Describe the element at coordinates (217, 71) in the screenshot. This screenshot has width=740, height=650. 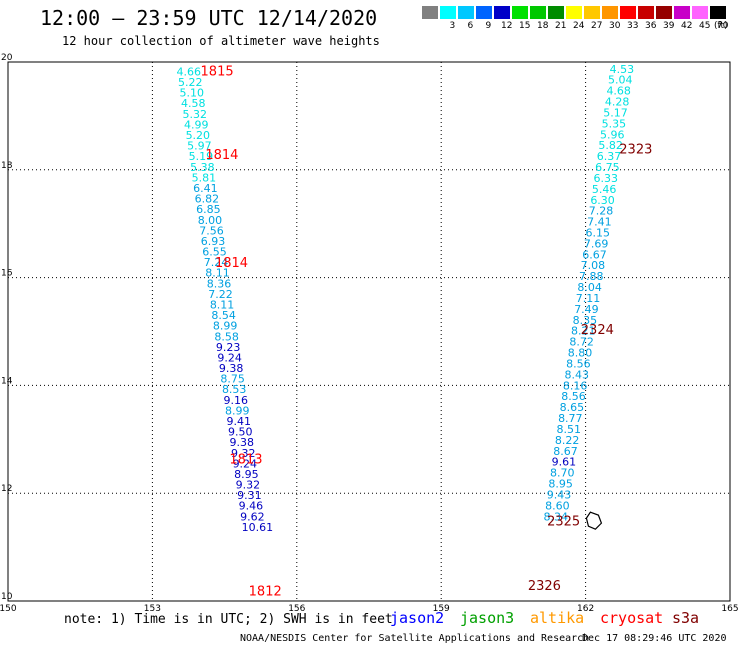
I see `pass-number-label: 1815` at that location.